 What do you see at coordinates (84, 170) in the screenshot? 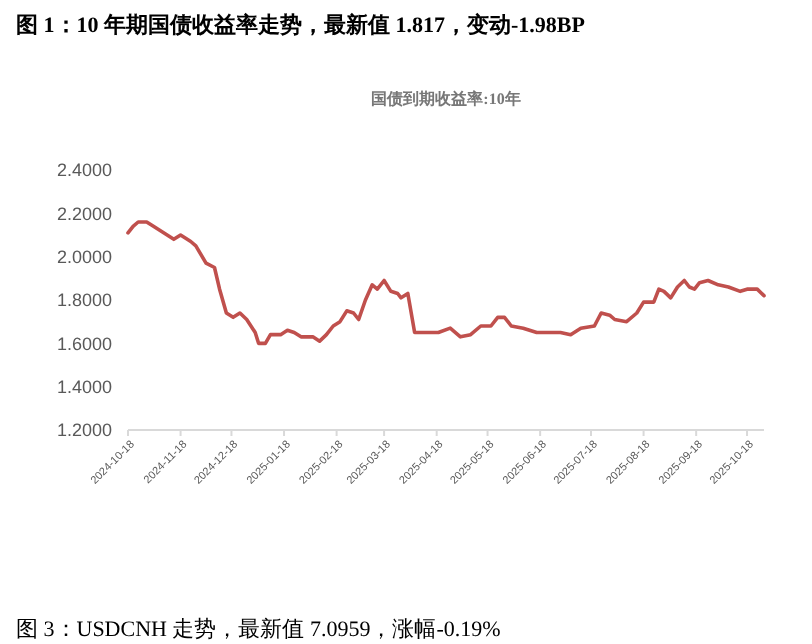
I see `y-tick-label: 2.4000` at bounding box center [84, 170].